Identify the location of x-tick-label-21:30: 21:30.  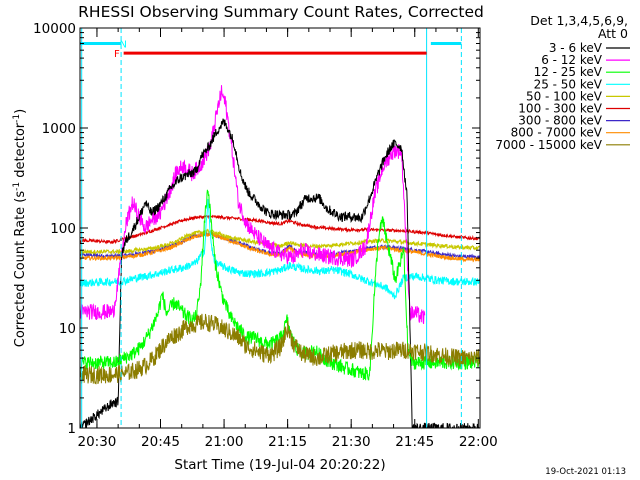
(351, 442).